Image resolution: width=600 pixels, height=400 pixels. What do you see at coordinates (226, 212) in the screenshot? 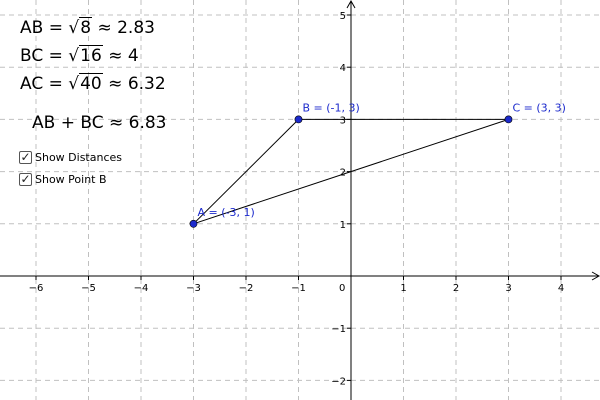
I see `point-a-label: A = (-3, 1)` at bounding box center [226, 212].